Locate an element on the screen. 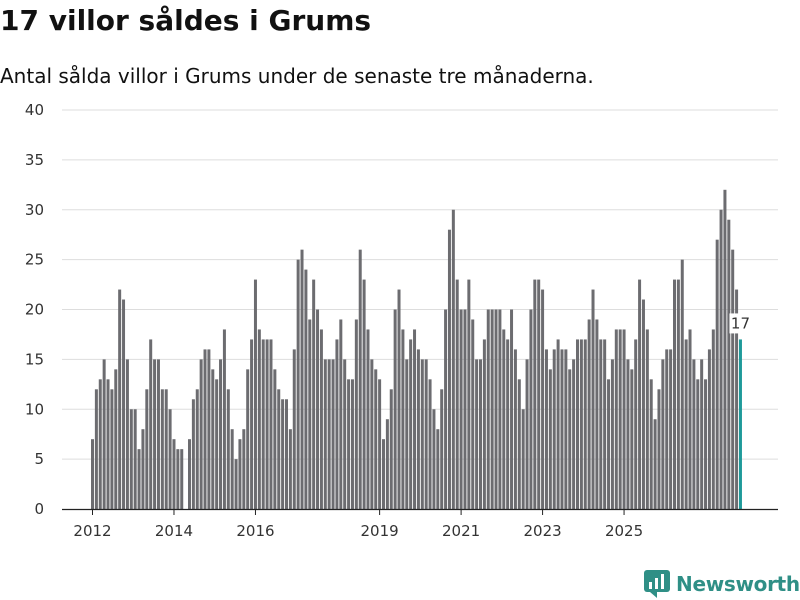 Image resolution: width=800 pixels, height=600 pixels. y-tick-label: 30 is located at coordinates (34, 210).